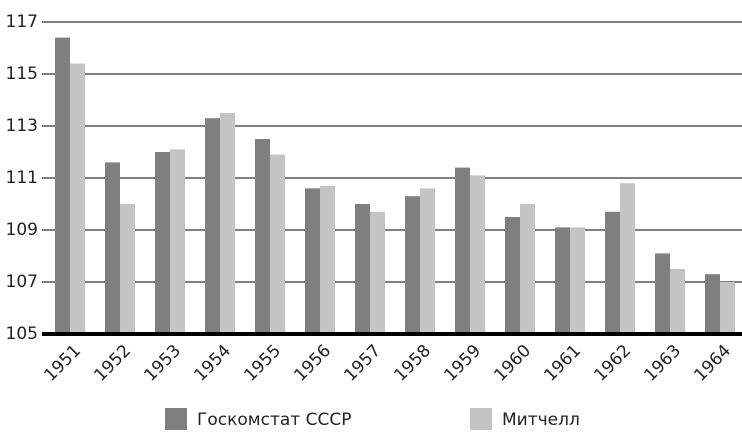 The image size is (742, 432). Describe the element at coordinates (662, 363) in the screenshot. I see `x-tick-label: 1963` at that location.